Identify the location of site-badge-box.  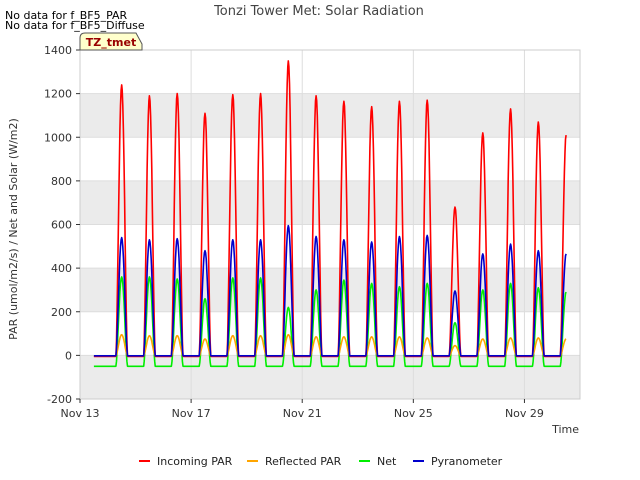
(111, 41).